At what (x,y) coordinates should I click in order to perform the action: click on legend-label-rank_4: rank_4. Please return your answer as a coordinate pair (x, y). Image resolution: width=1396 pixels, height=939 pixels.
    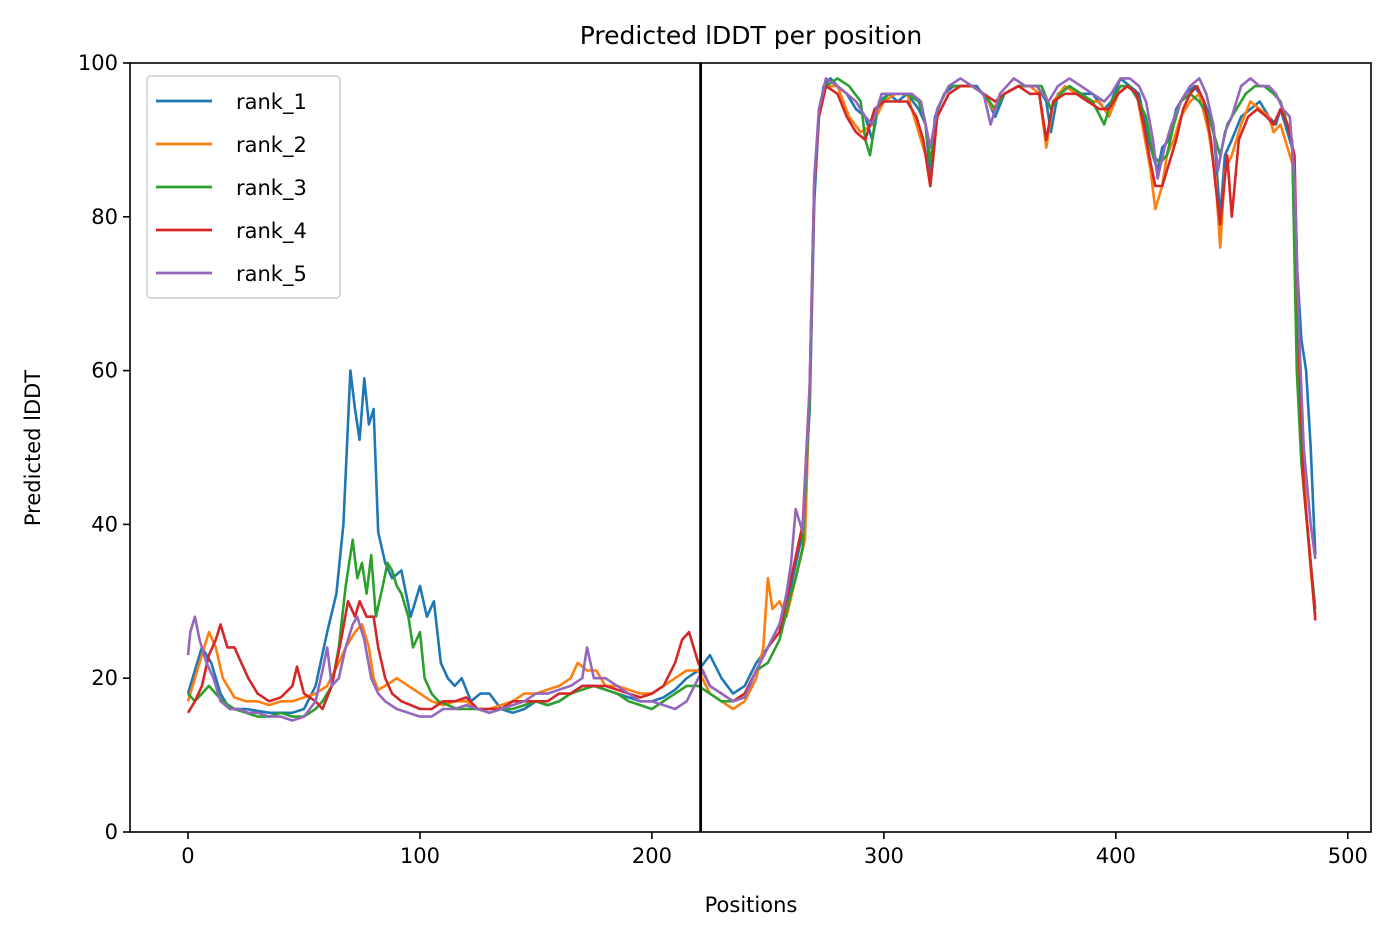
    Looking at the image, I should click on (271, 231).